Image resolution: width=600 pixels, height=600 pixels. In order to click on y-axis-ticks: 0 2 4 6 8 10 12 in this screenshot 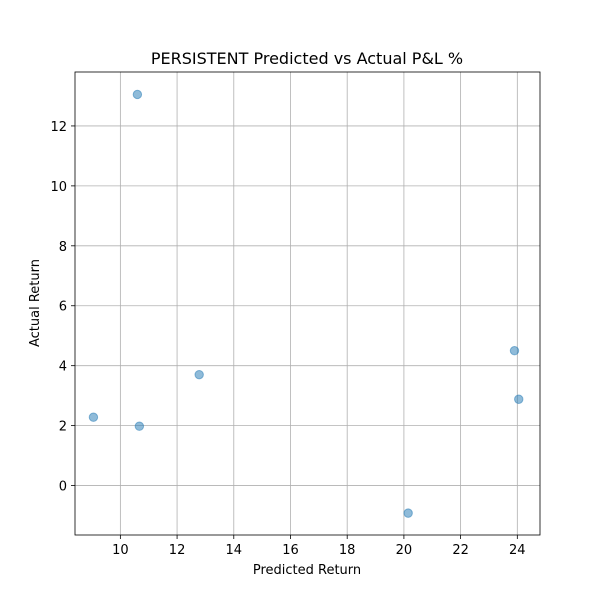, I will do `click(62, 307)`.